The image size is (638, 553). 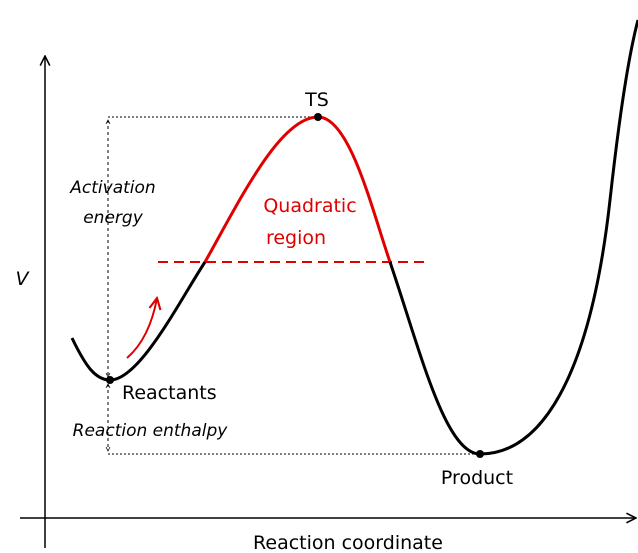 What do you see at coordinates (309, 206) in the screenshot?
I see `quadratic-label: Quadratic` at bounding box center [309, 206].